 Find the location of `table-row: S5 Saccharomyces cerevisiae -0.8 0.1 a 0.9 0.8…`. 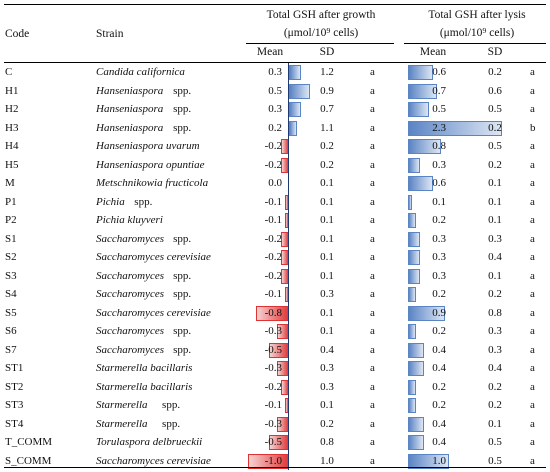

table-row: S5 Saccharomyces cerevisiae -0.8 0.1 a 0.9 0.8… is located at coordinates (275, 312).